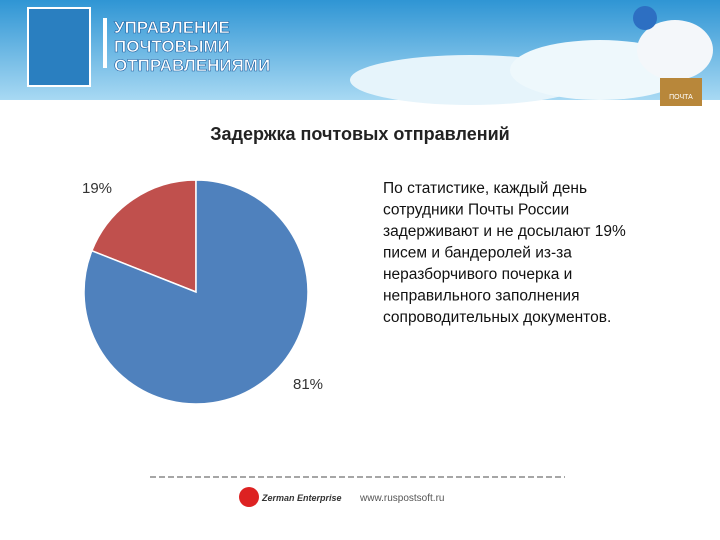  Describe the element at coordinates (59, 47) in the screenshot. I see `box-cover` at that location.